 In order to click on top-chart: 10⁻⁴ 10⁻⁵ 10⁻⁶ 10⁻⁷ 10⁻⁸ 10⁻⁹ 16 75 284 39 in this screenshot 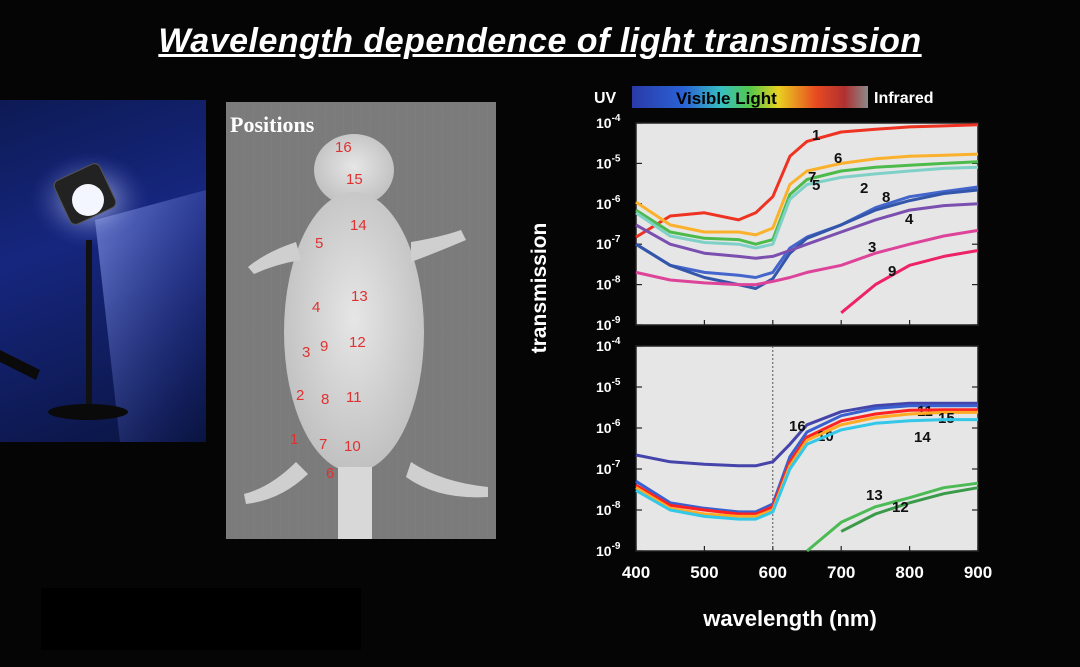, I will do `click(787, 223)`.